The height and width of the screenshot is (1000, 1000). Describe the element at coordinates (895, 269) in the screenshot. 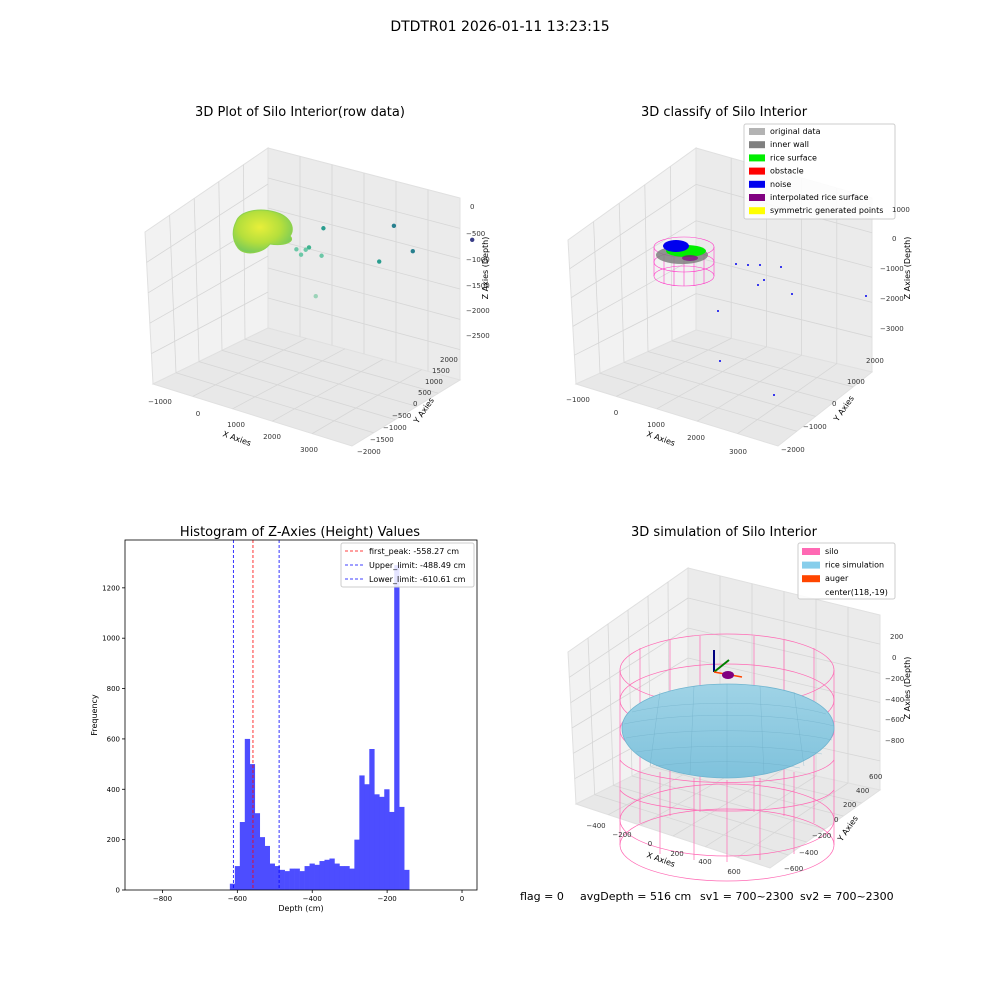

I see `z-tick-labels: 1000 0 −1000 −2000 −3000` at that location.